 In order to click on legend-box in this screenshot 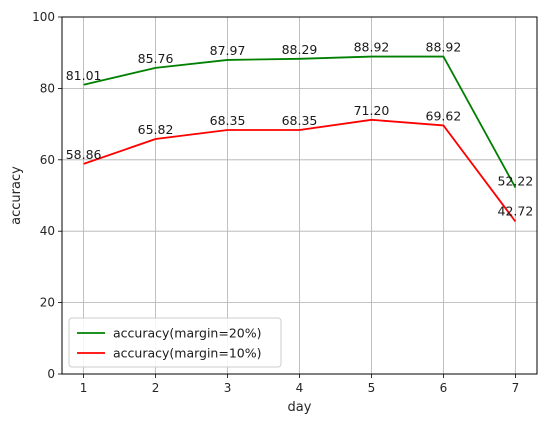, I will do `click(175, 342)`.